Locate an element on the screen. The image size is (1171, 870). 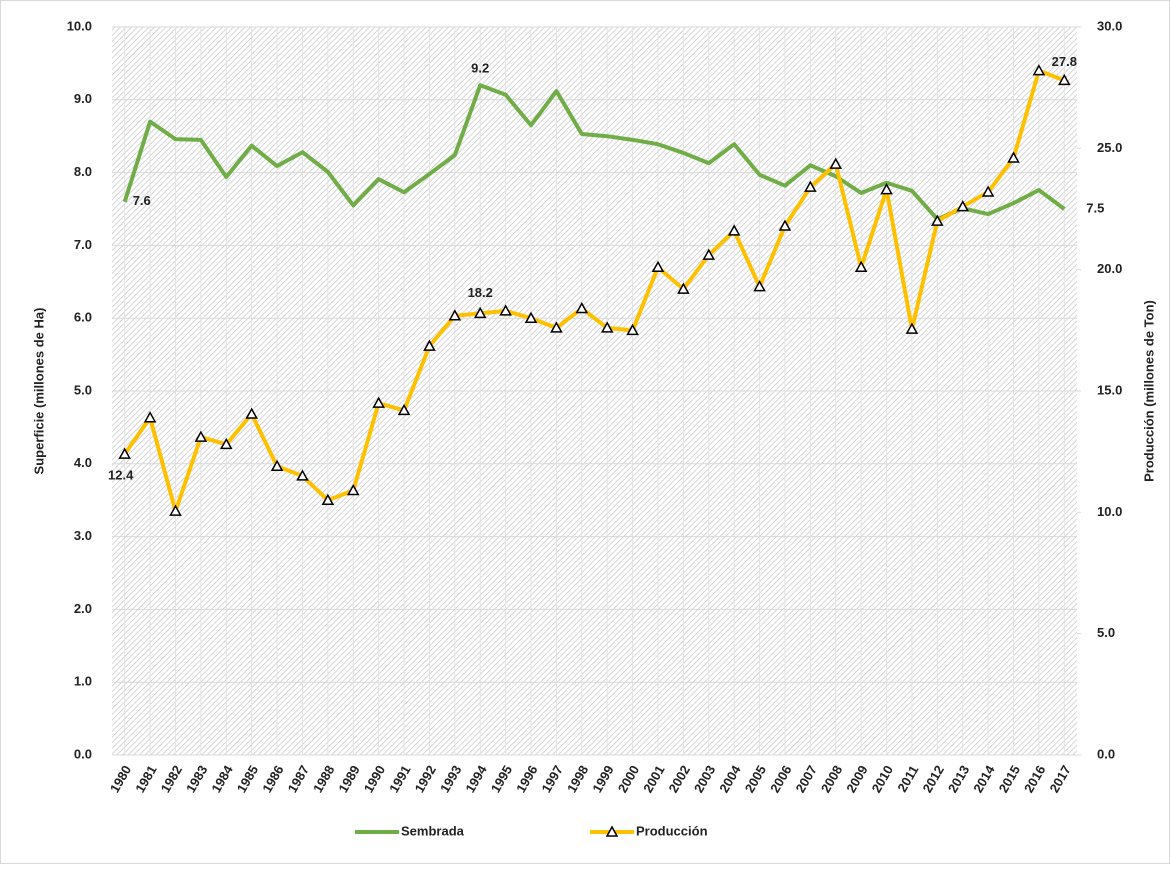
y2-axis-label: Producción (millones de Ton) is located at coordinates (1148, 391).